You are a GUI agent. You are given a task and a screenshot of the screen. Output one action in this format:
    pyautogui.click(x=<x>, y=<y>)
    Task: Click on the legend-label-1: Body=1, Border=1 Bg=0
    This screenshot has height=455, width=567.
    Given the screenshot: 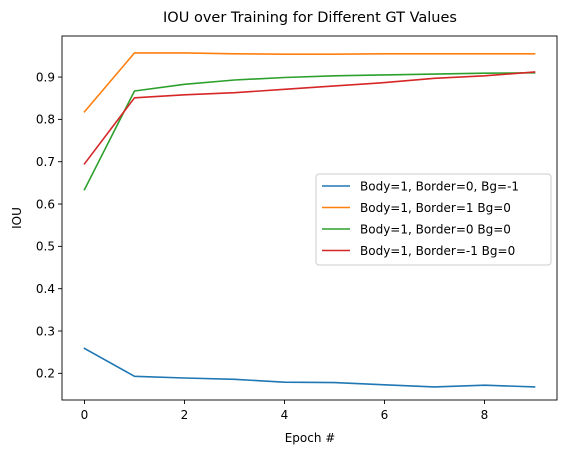 What is the action you would take?
    pyautogui.click(x=435, y=208)
    